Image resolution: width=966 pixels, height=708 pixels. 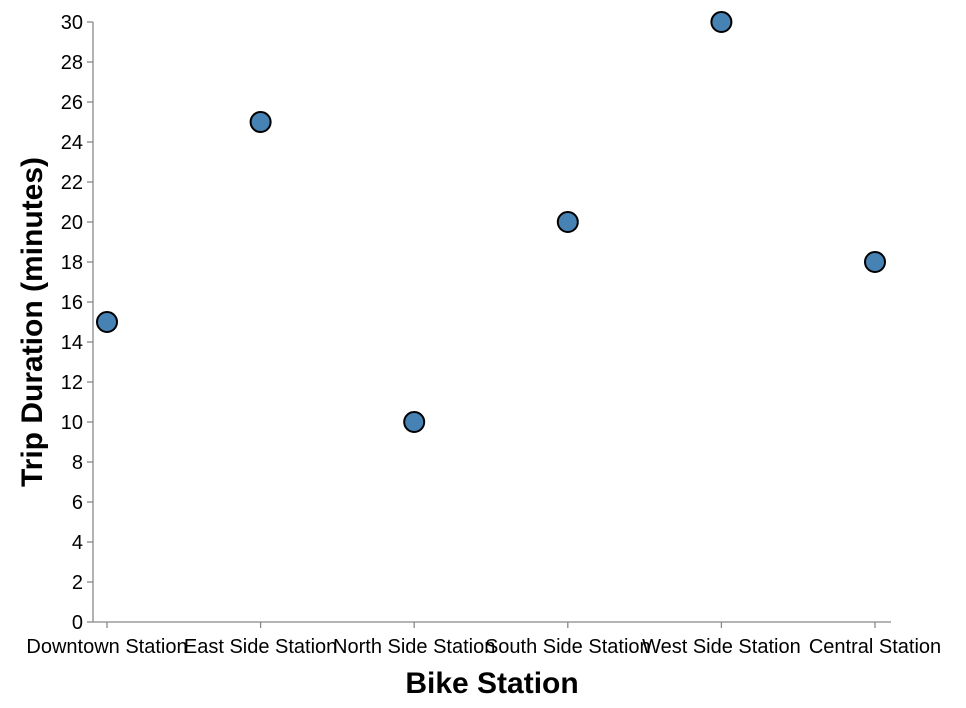 What do you see at coordinates (72, 303) in the screenshot?
I see `y-tick-label: 16` at bounding box center [72, 303].